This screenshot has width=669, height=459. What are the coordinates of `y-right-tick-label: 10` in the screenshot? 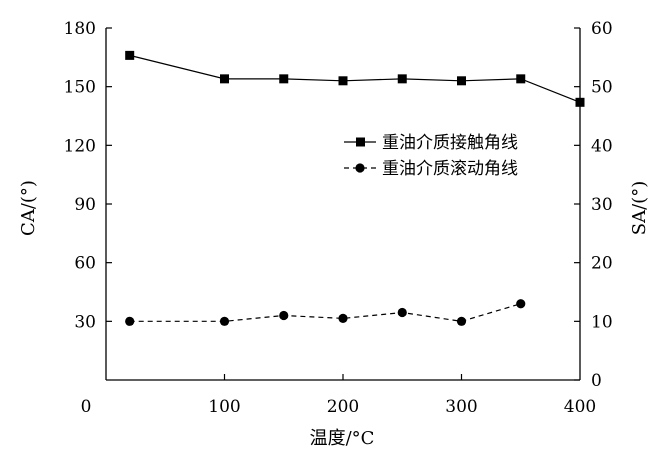 It's located at (602, 322).